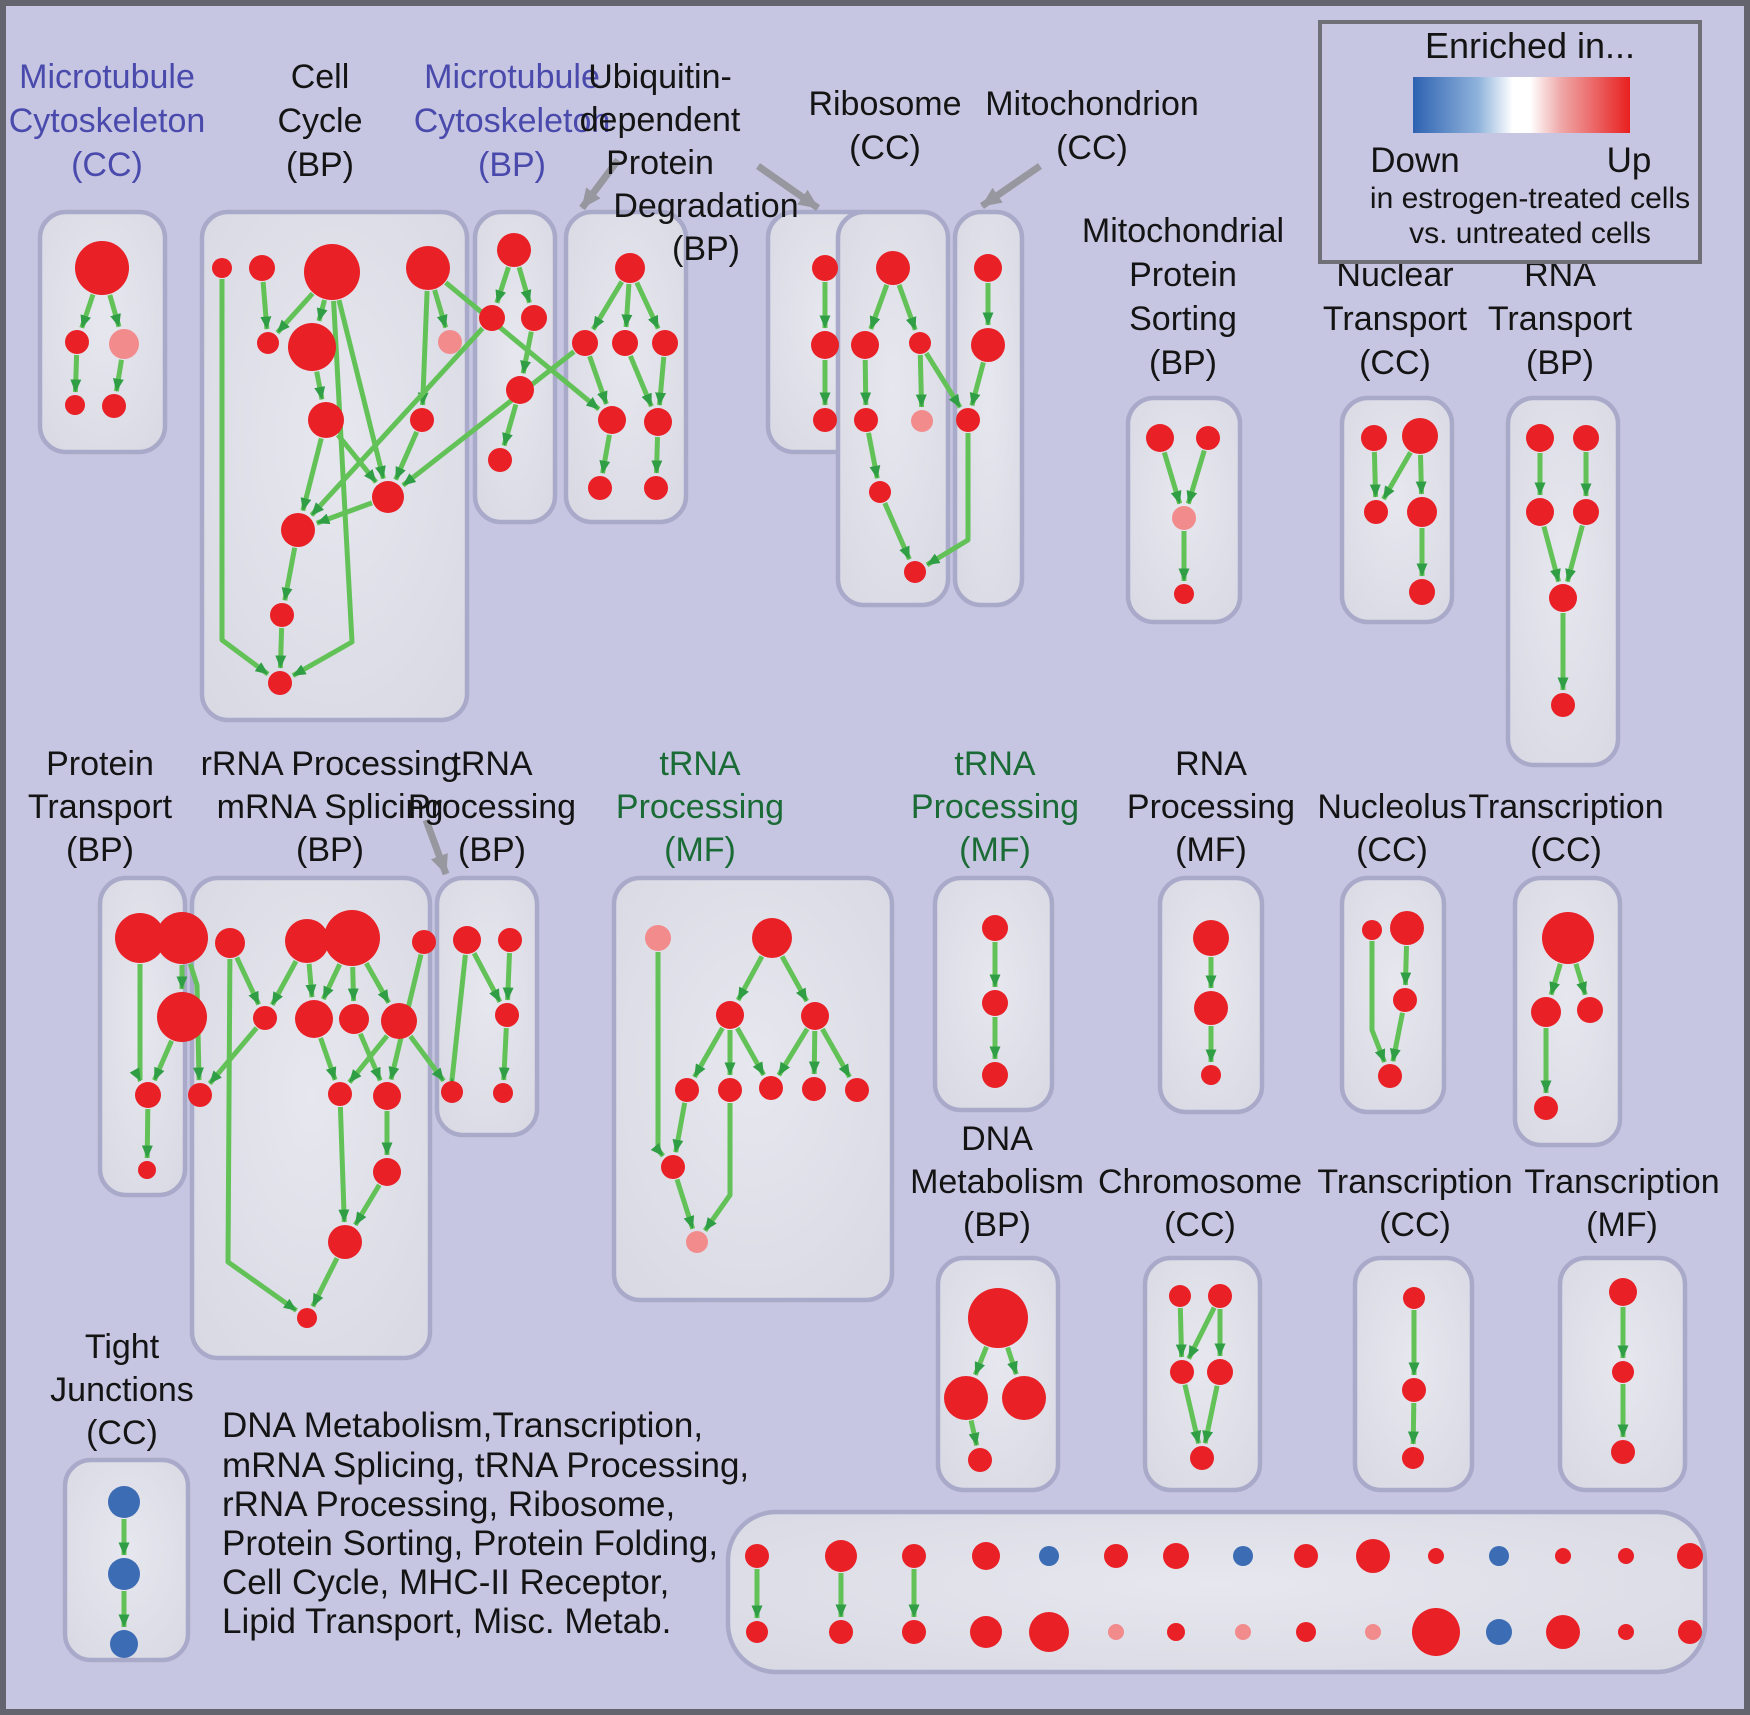 This screenshot has width=1750, height=1715. What do you see at coordinates (1622, 1225) in the screenshot?
I see `cluster-label-transcription-mf: (MF)` at bounding box center [1622, 1225].